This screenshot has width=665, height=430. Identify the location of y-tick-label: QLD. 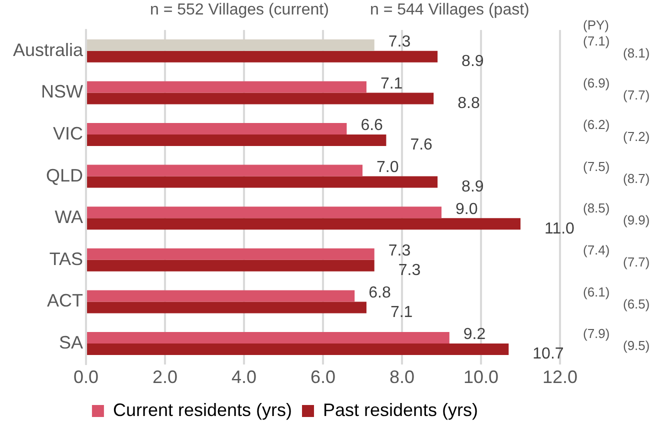
(65, 175).